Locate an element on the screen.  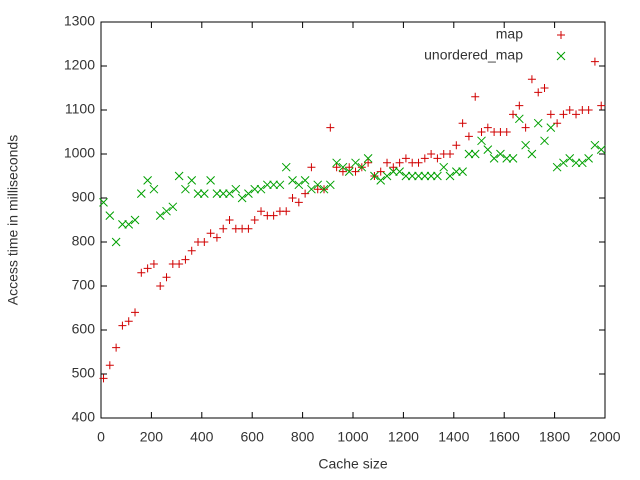
x-tick-label: 1600 is located at coordinates (504, 437).